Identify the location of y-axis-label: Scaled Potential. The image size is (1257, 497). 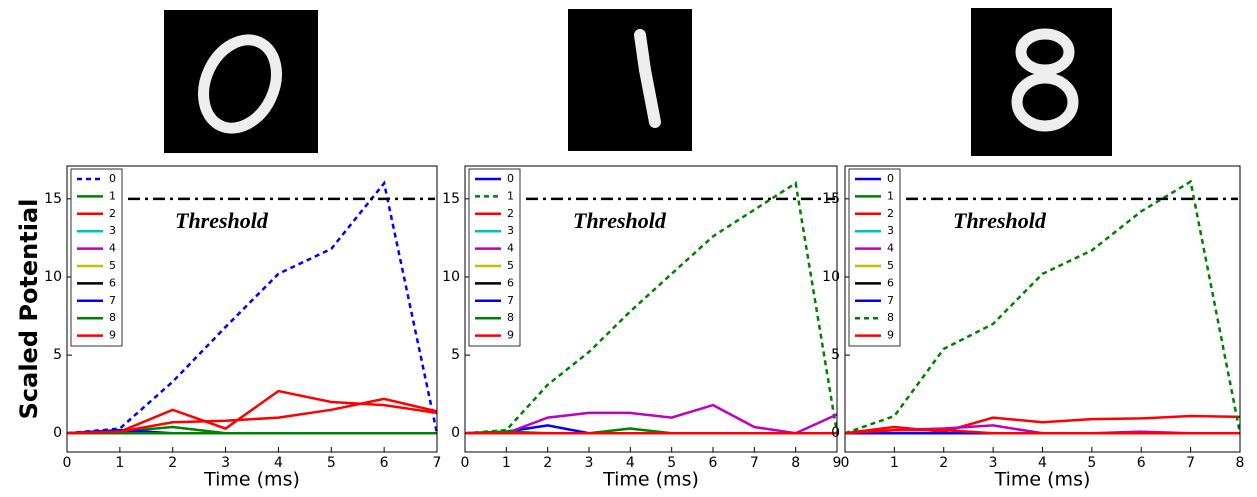
(29, 309).